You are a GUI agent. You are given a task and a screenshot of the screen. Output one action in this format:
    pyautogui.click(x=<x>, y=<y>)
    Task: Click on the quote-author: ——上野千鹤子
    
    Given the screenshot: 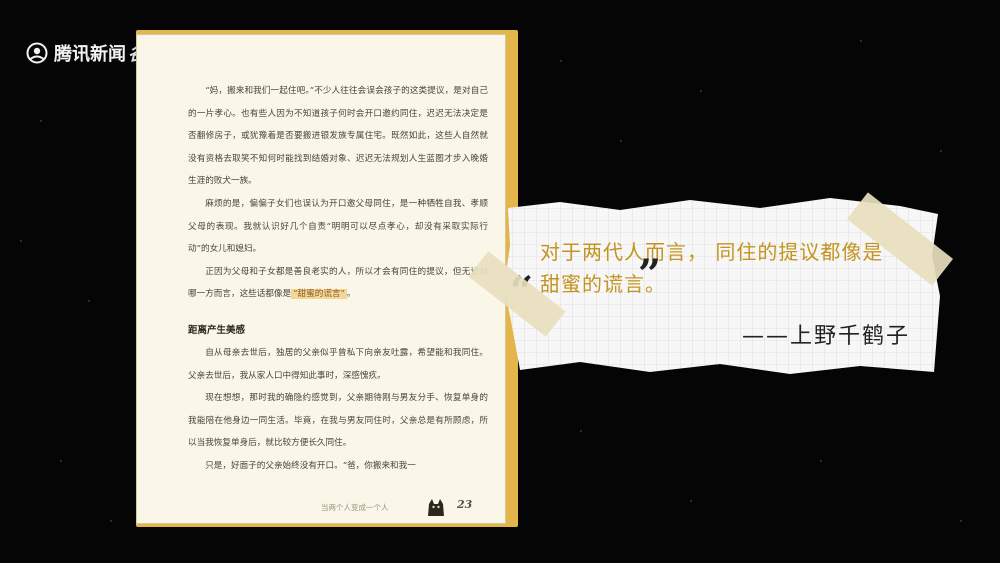 What is the action you would take?
    pyautogui.click(x=826, y=336)
    